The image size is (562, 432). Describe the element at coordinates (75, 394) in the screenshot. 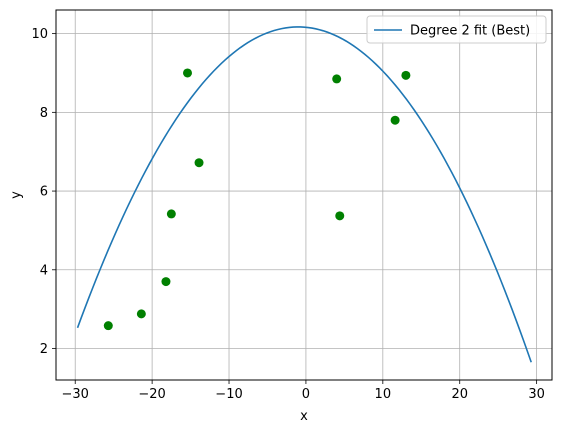

I see `x-tick-label: −30` at that location.